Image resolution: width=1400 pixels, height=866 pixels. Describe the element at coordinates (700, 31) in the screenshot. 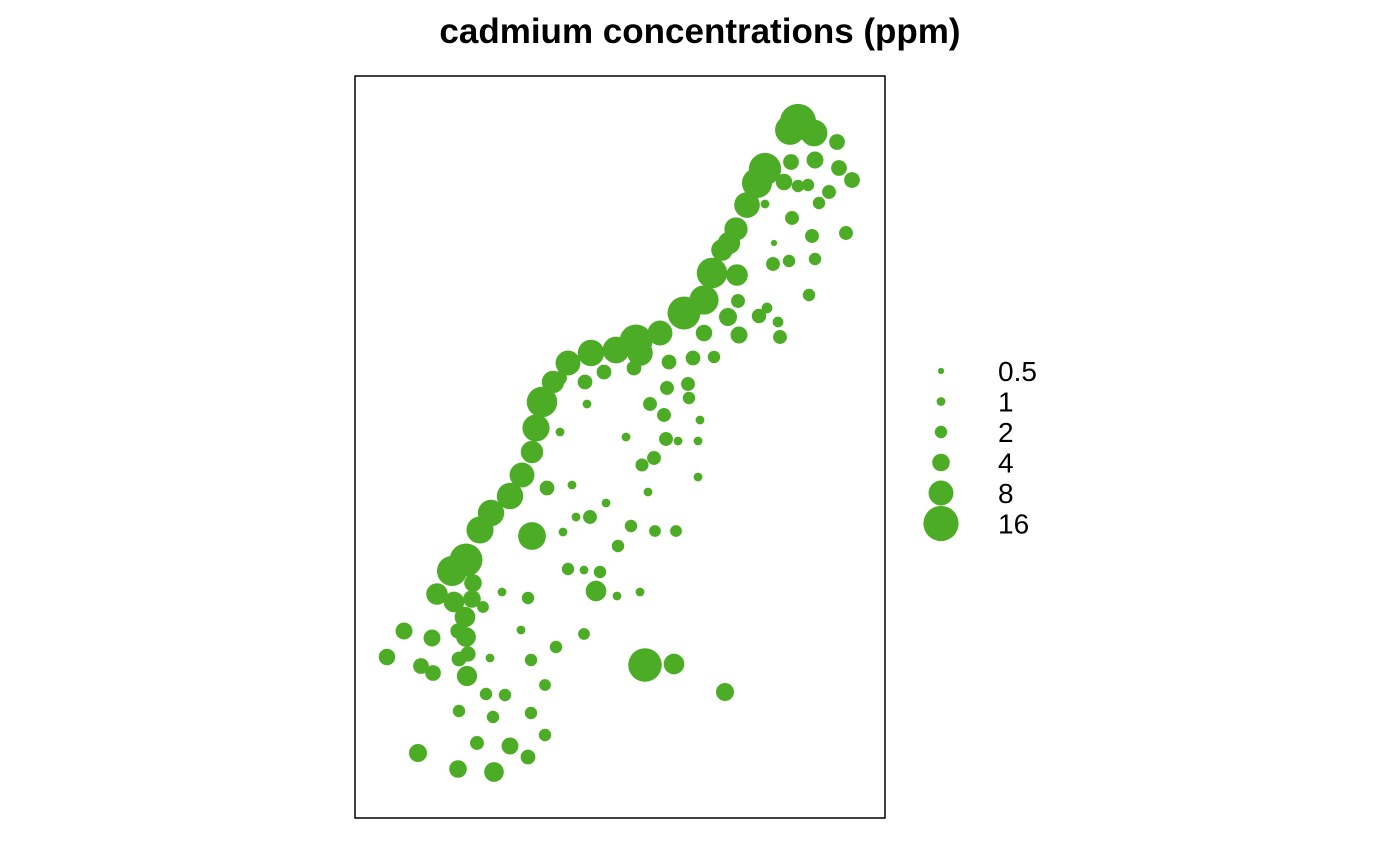

I see `chart-title: cadmium concentrations (ppm)` at that location.